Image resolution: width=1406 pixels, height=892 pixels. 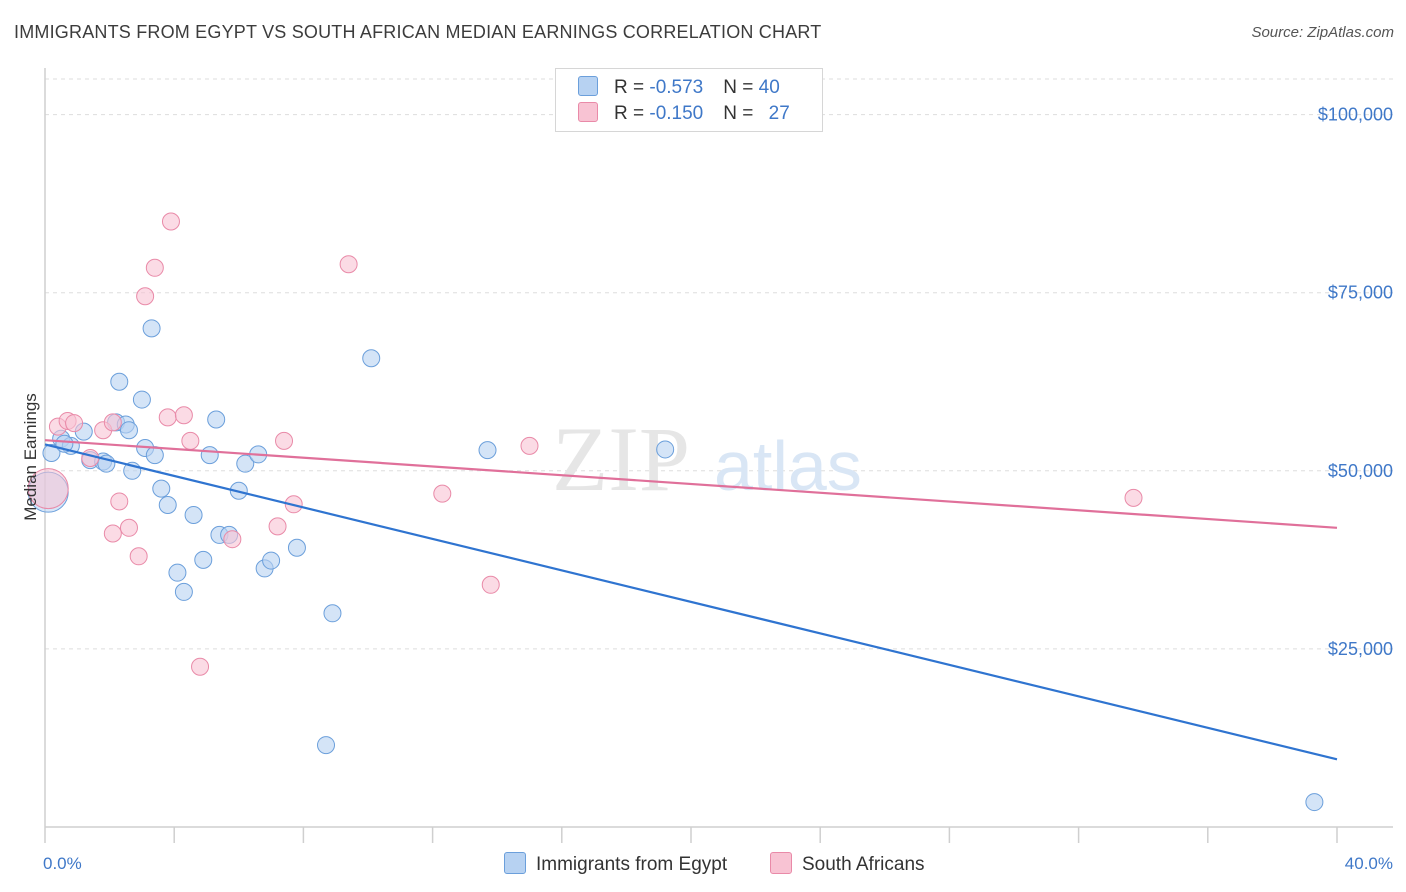 I want to click on series-legend-south-africans: South Africans, so click(x=847, y=864).